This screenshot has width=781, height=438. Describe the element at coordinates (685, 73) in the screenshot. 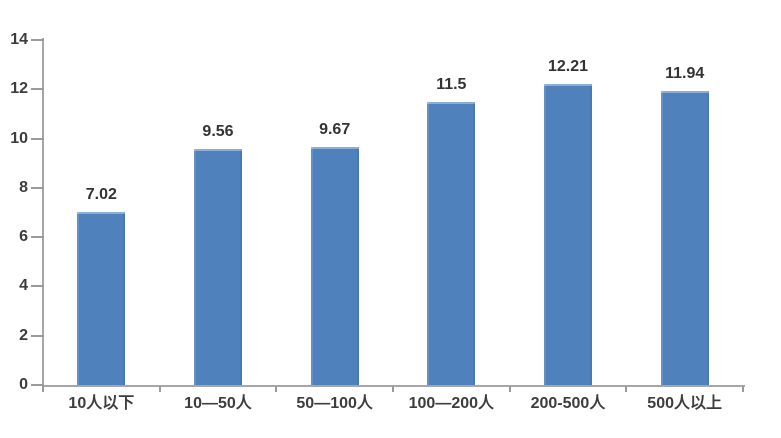

I see `bar-value-label: 11.94` at that location.